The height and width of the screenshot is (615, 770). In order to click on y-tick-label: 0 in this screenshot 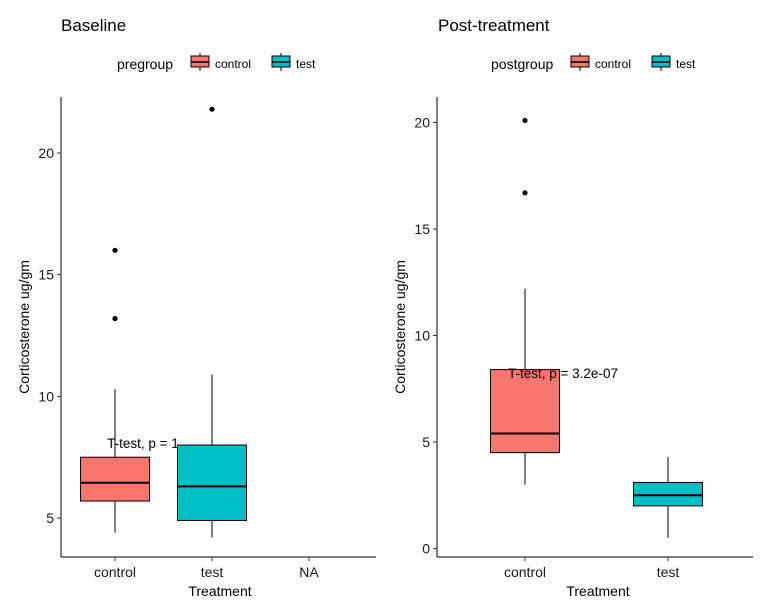, I will do `click(426, 548)`.